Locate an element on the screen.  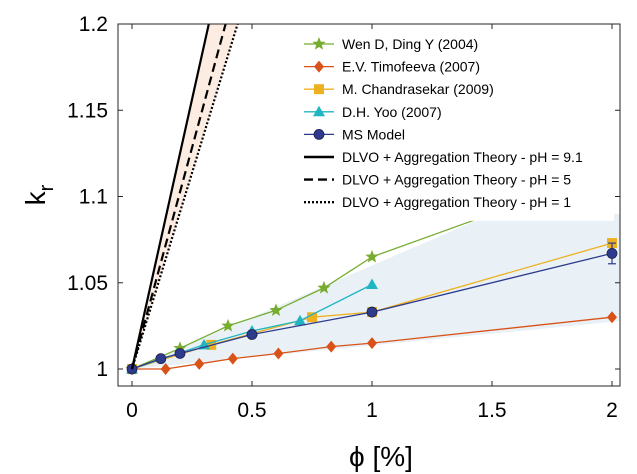
x-axis-label: ϕ [%] is located at coordinates (381, 456).